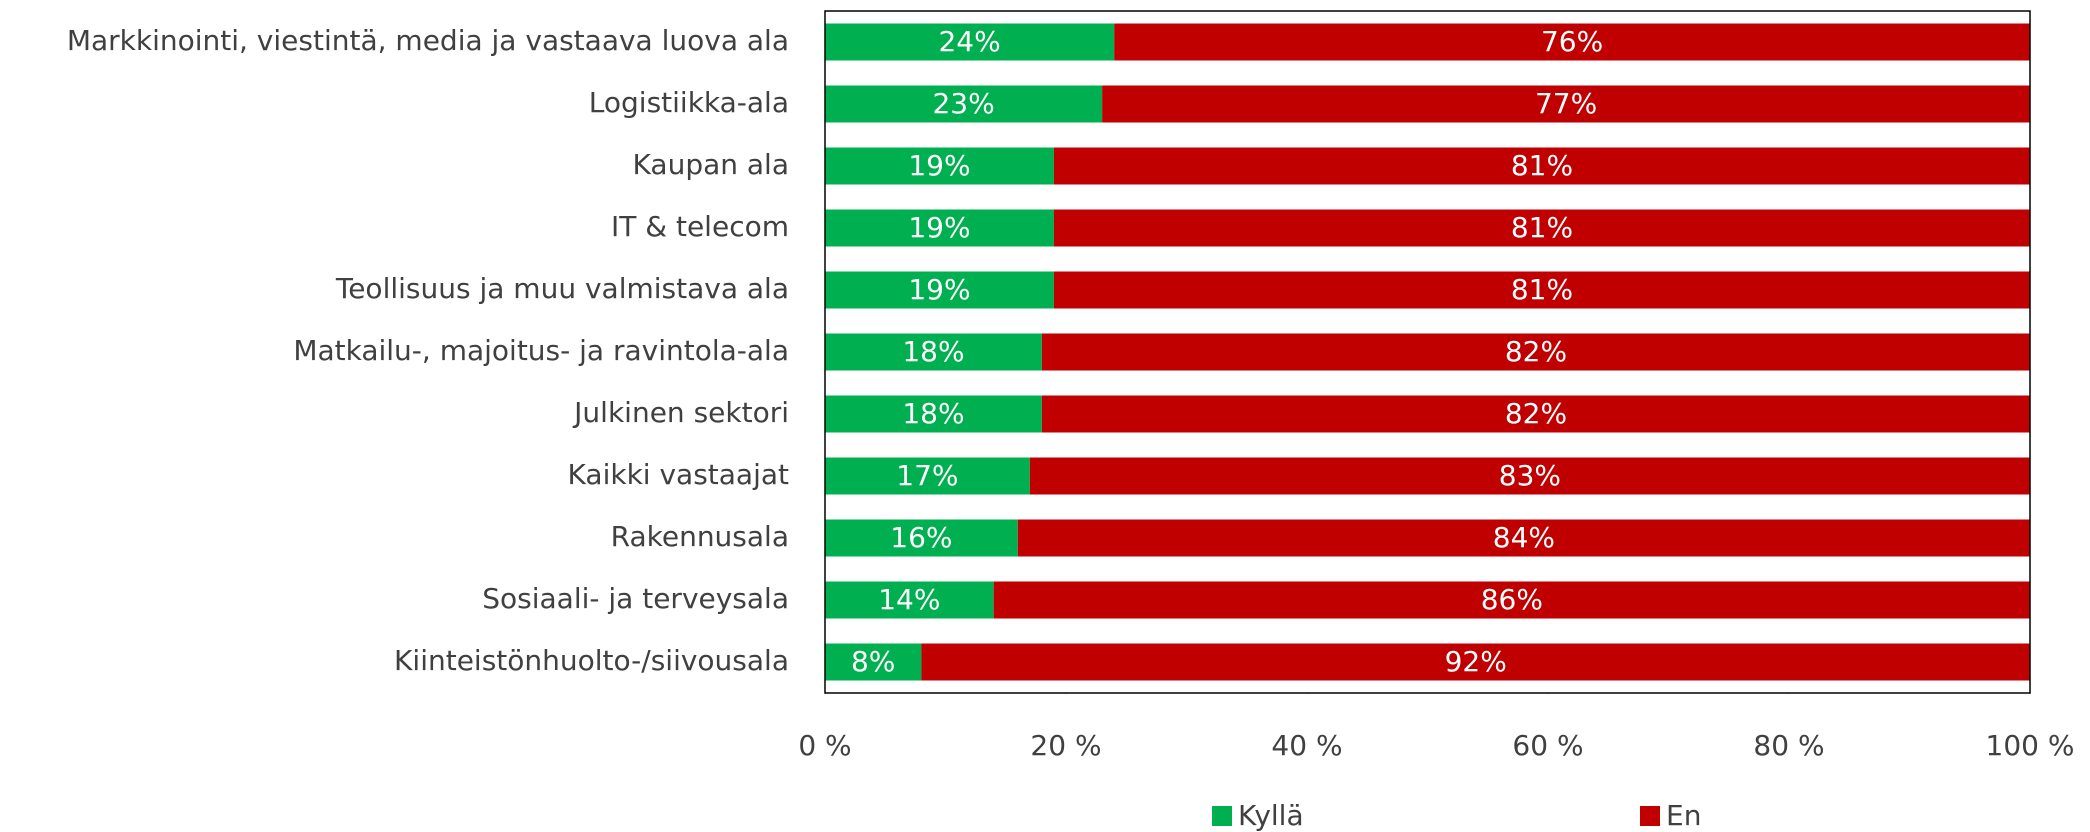 Image resolution: width=2090 pixels, height=832 pixels. Describe the element at coordinates (824, 745) in the screenshot. I see `x-tick-label: 0 %` at that location.